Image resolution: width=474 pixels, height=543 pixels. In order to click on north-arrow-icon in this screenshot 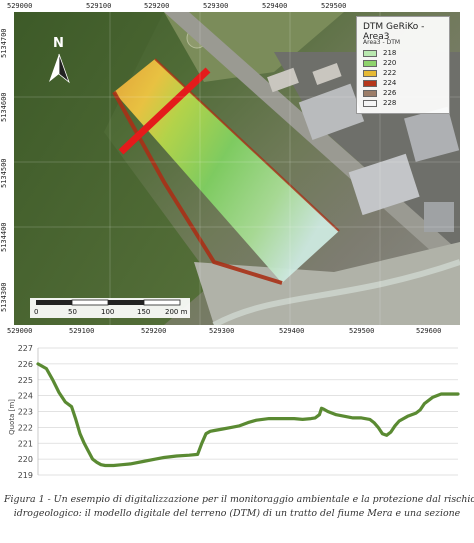, I will do `click(59, 68)`.